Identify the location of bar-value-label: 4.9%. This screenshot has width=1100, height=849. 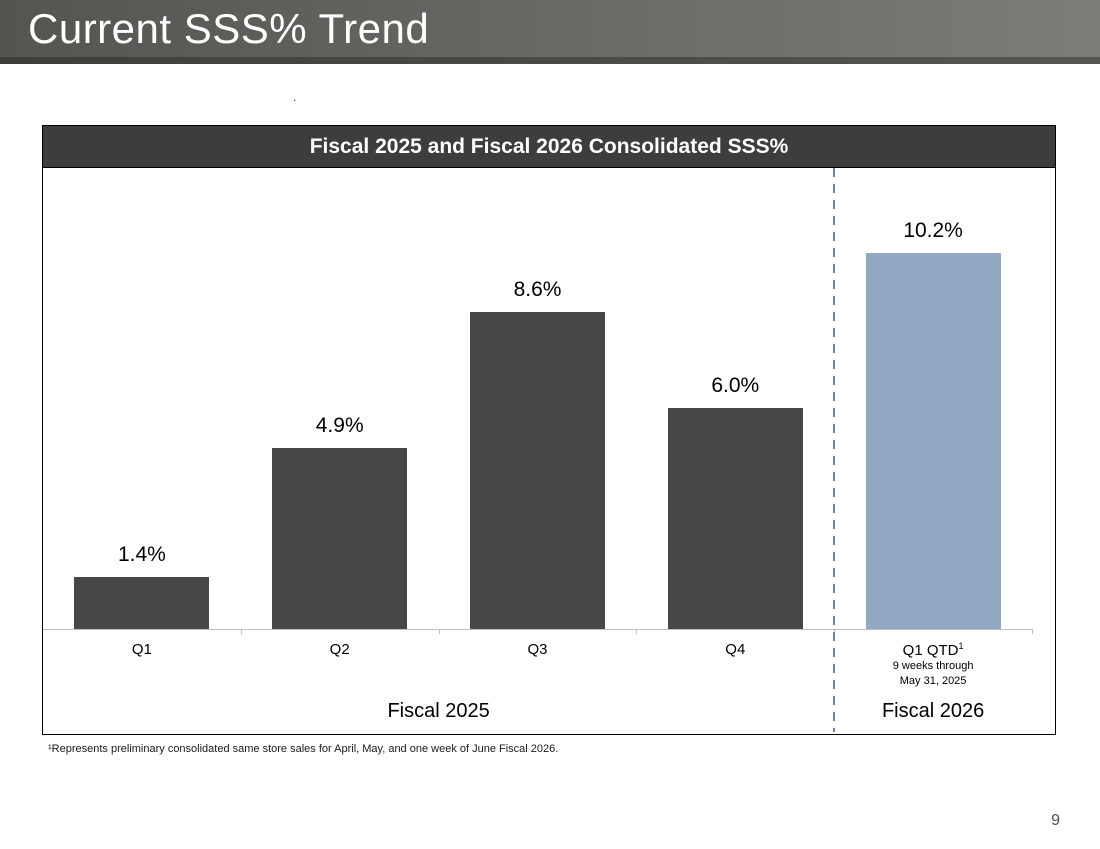
(339, 426).